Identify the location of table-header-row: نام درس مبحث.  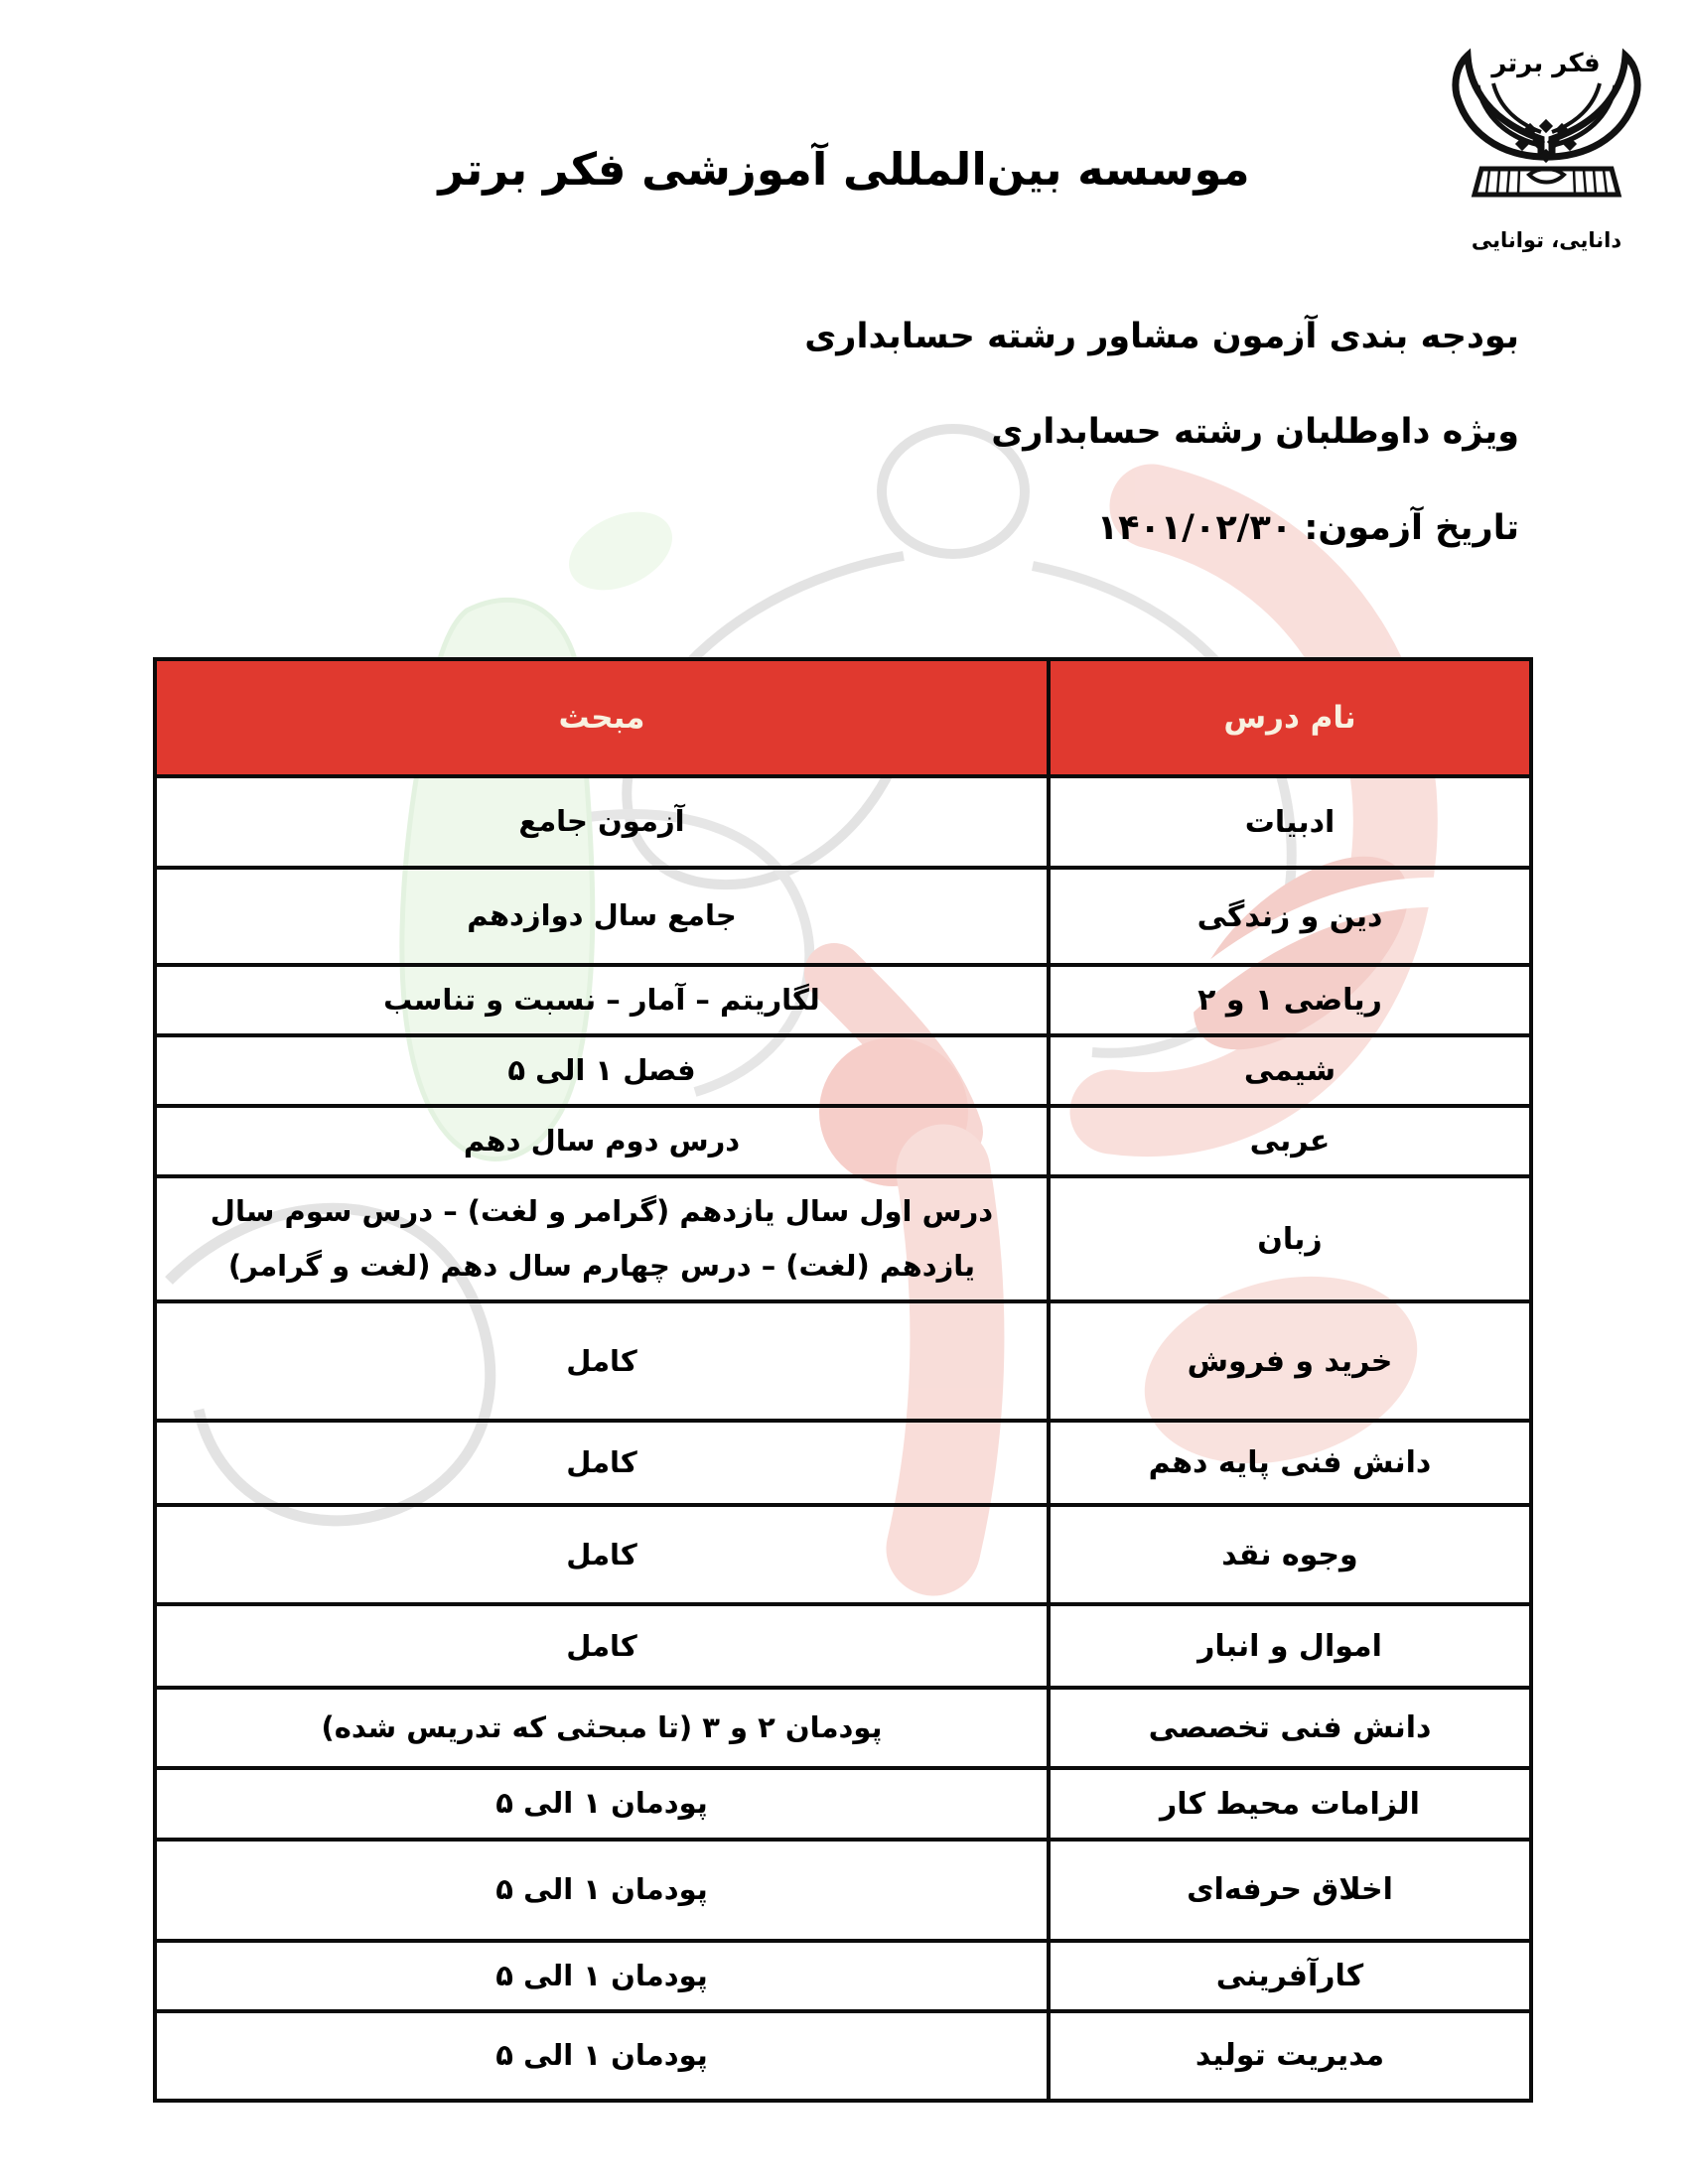
(843, 717).